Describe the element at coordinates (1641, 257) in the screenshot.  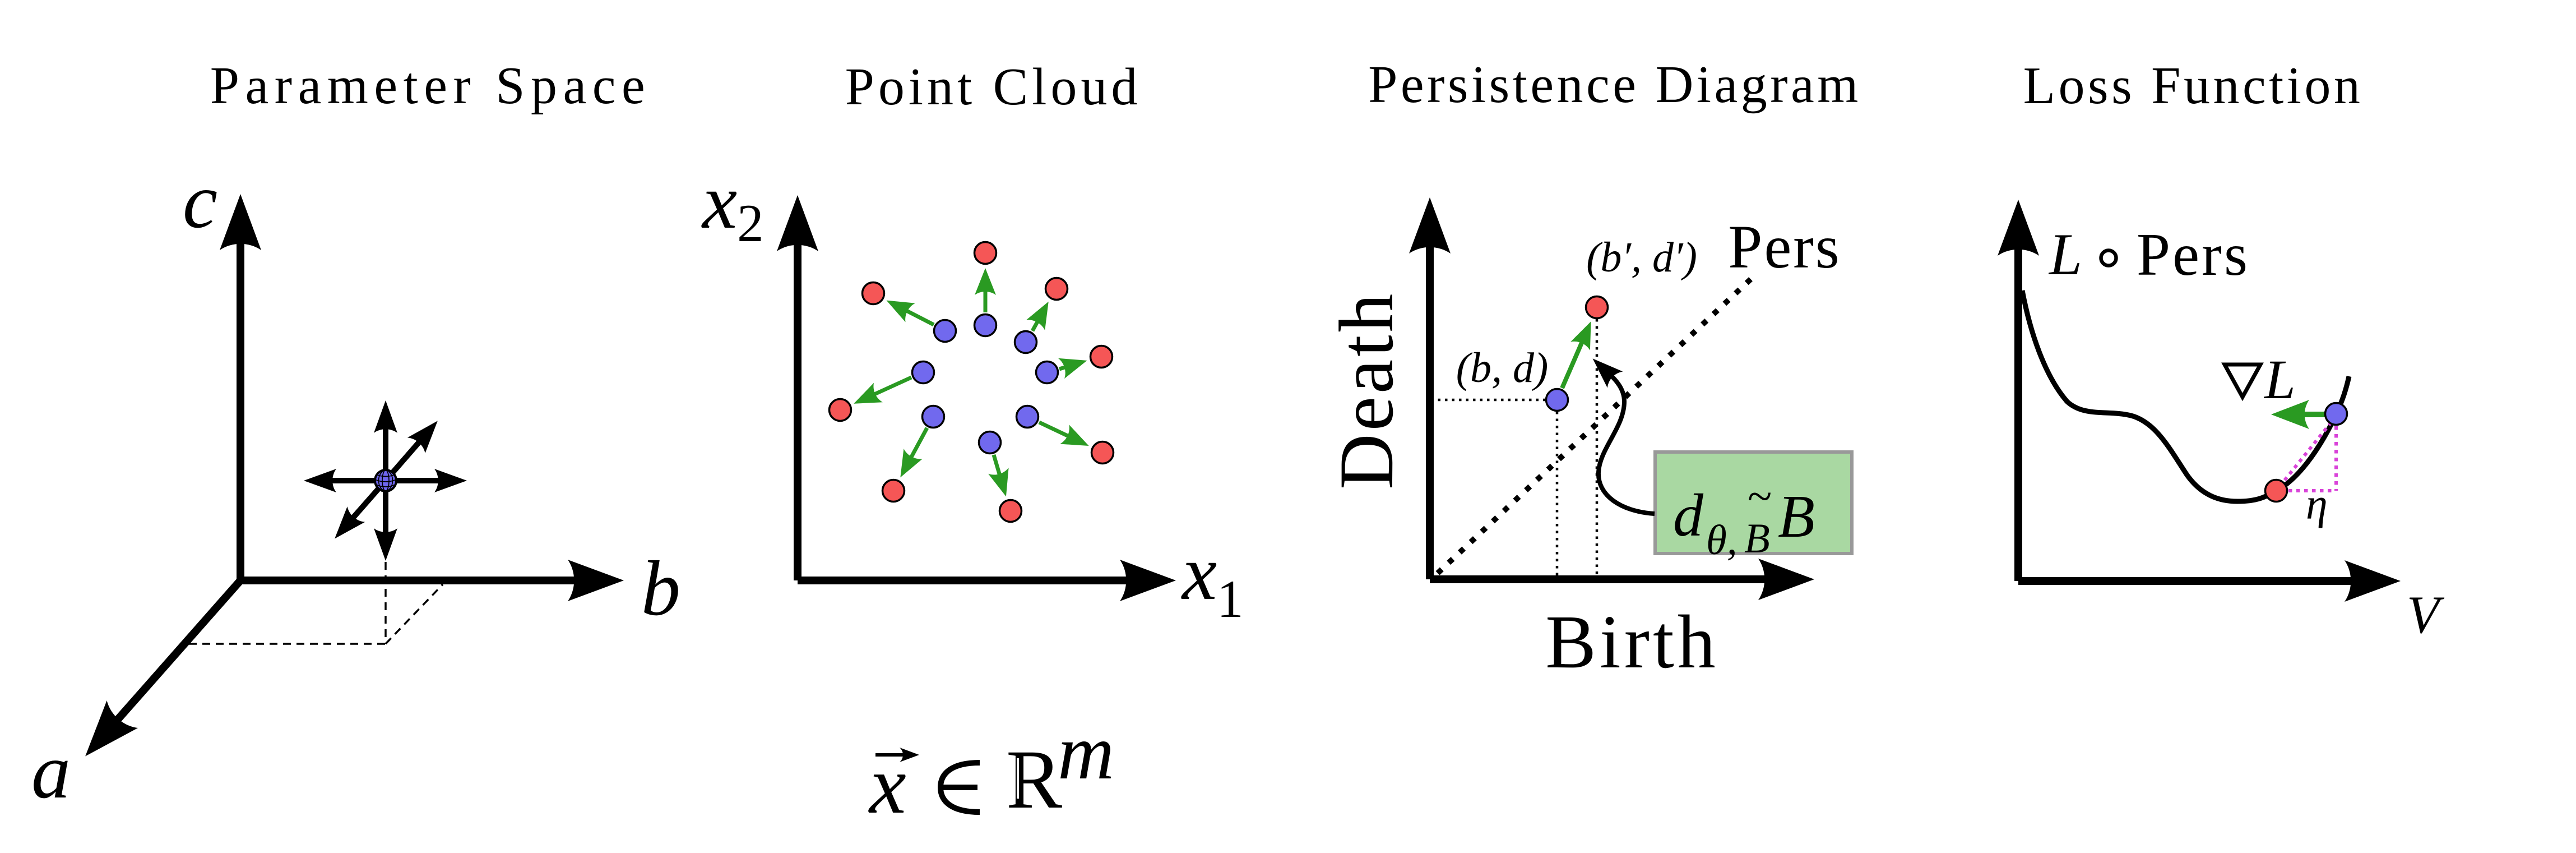
I see `svg-text: (b′, d′)` at that location.